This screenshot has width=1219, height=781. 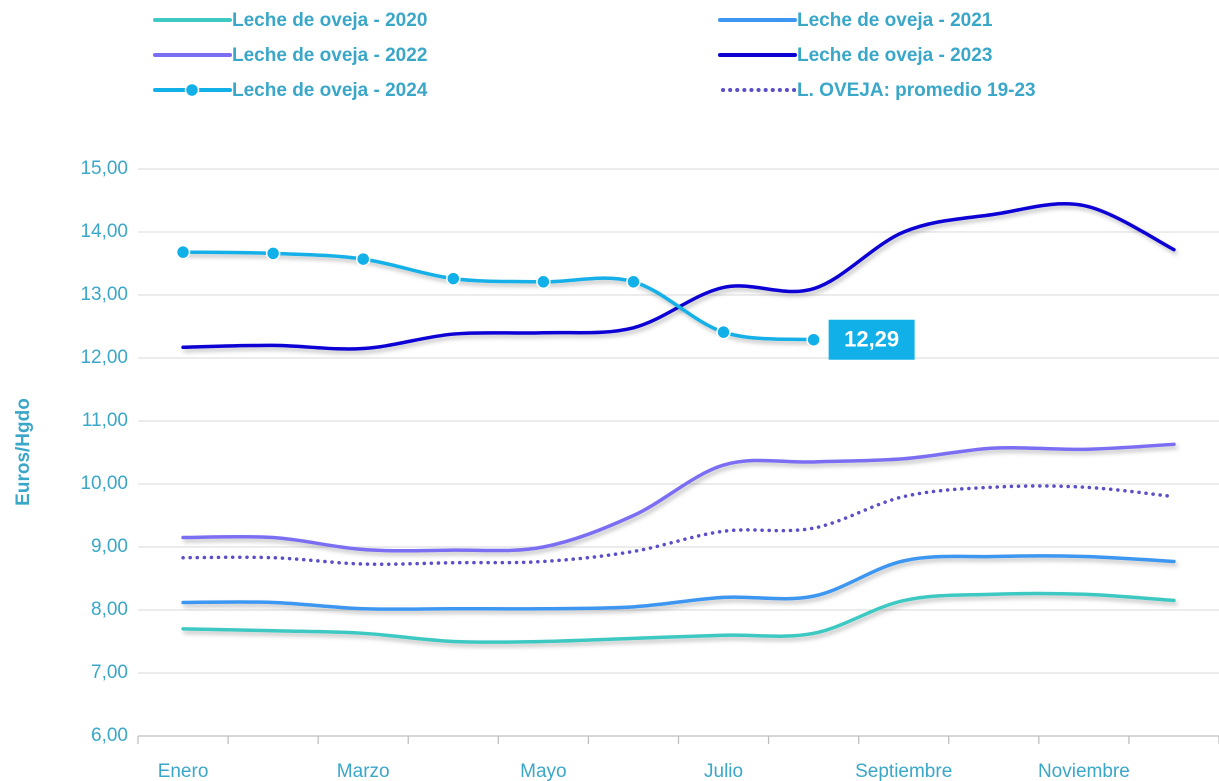 What do you see at coordinates (192, 90) in the screenshot?
I see `legend-marker` at bounding box center [192, 90].